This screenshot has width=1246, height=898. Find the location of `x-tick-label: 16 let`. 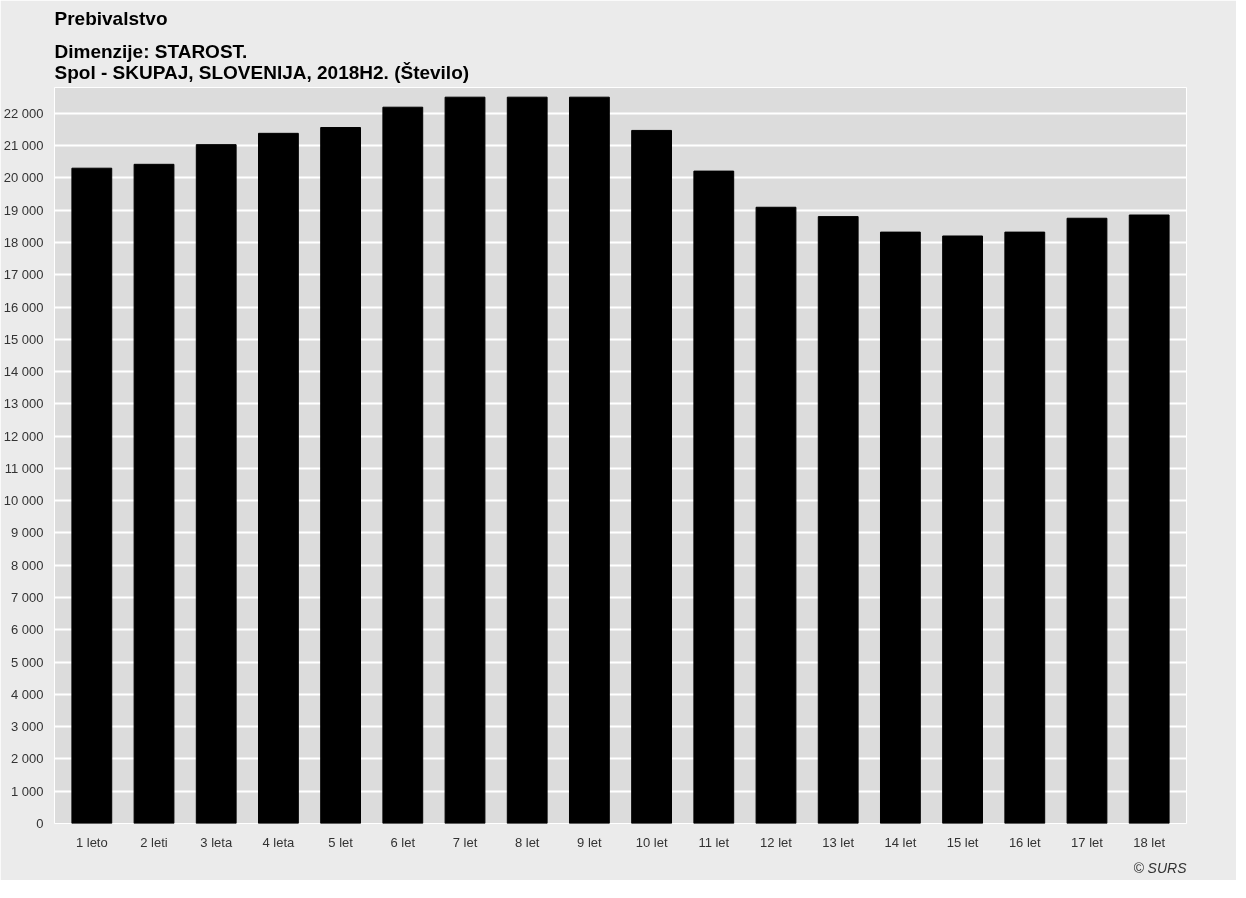

x-tick-label: 16 let is located at coordinates (1025, 842).